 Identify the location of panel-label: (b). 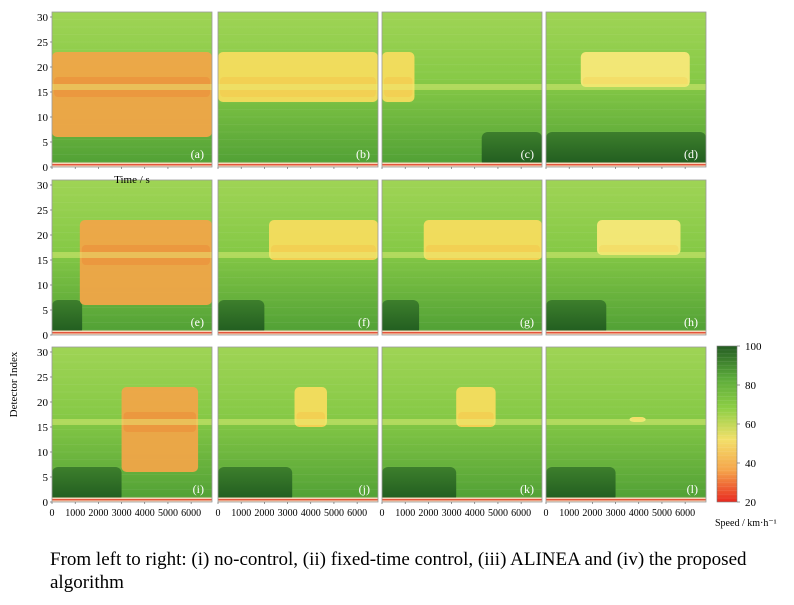
(363, 154).